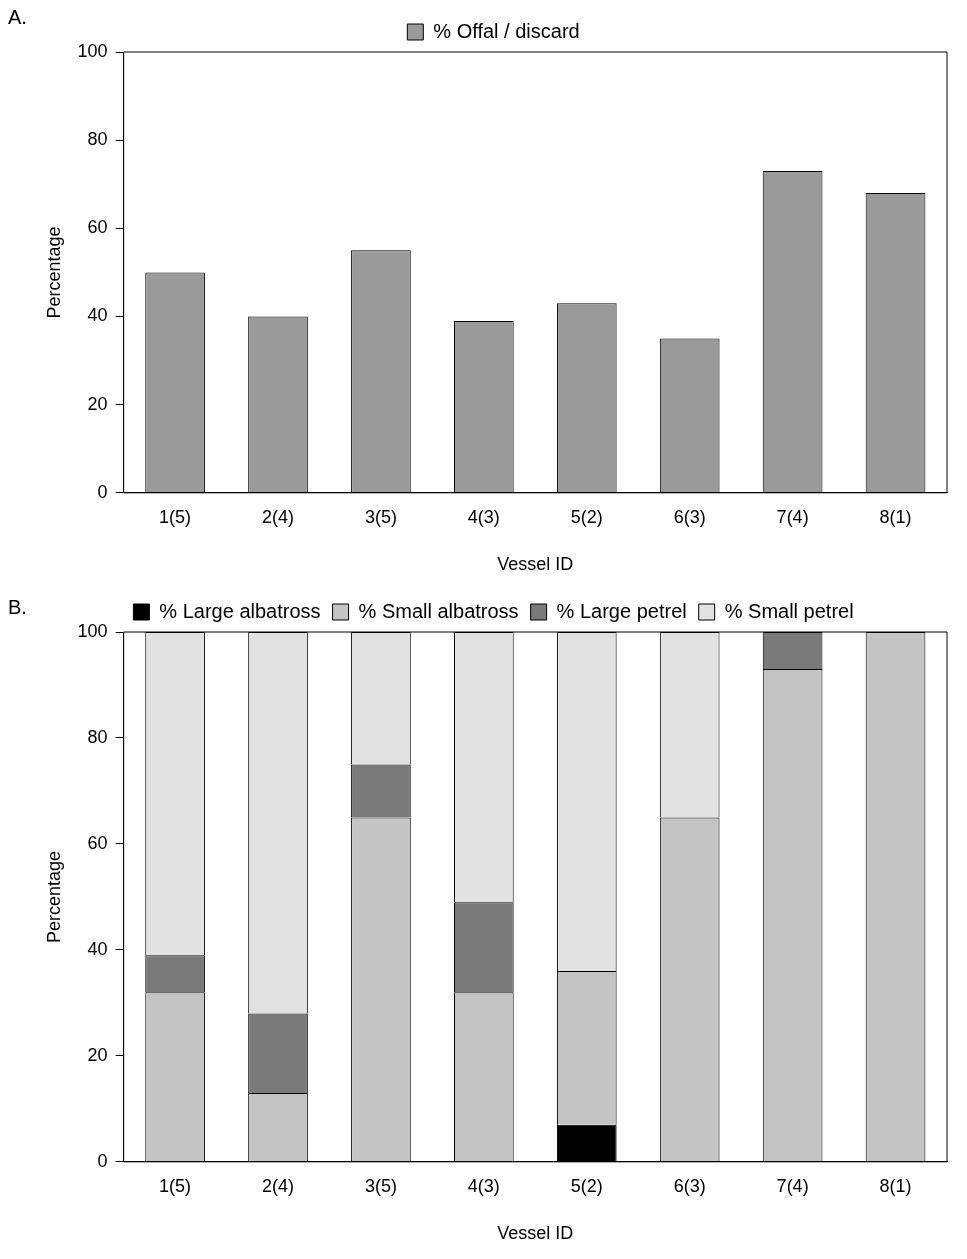  What do you see at coordinates (17, 16) in the screenshot?
I see `text: A.` at bounding box center [17, 16].